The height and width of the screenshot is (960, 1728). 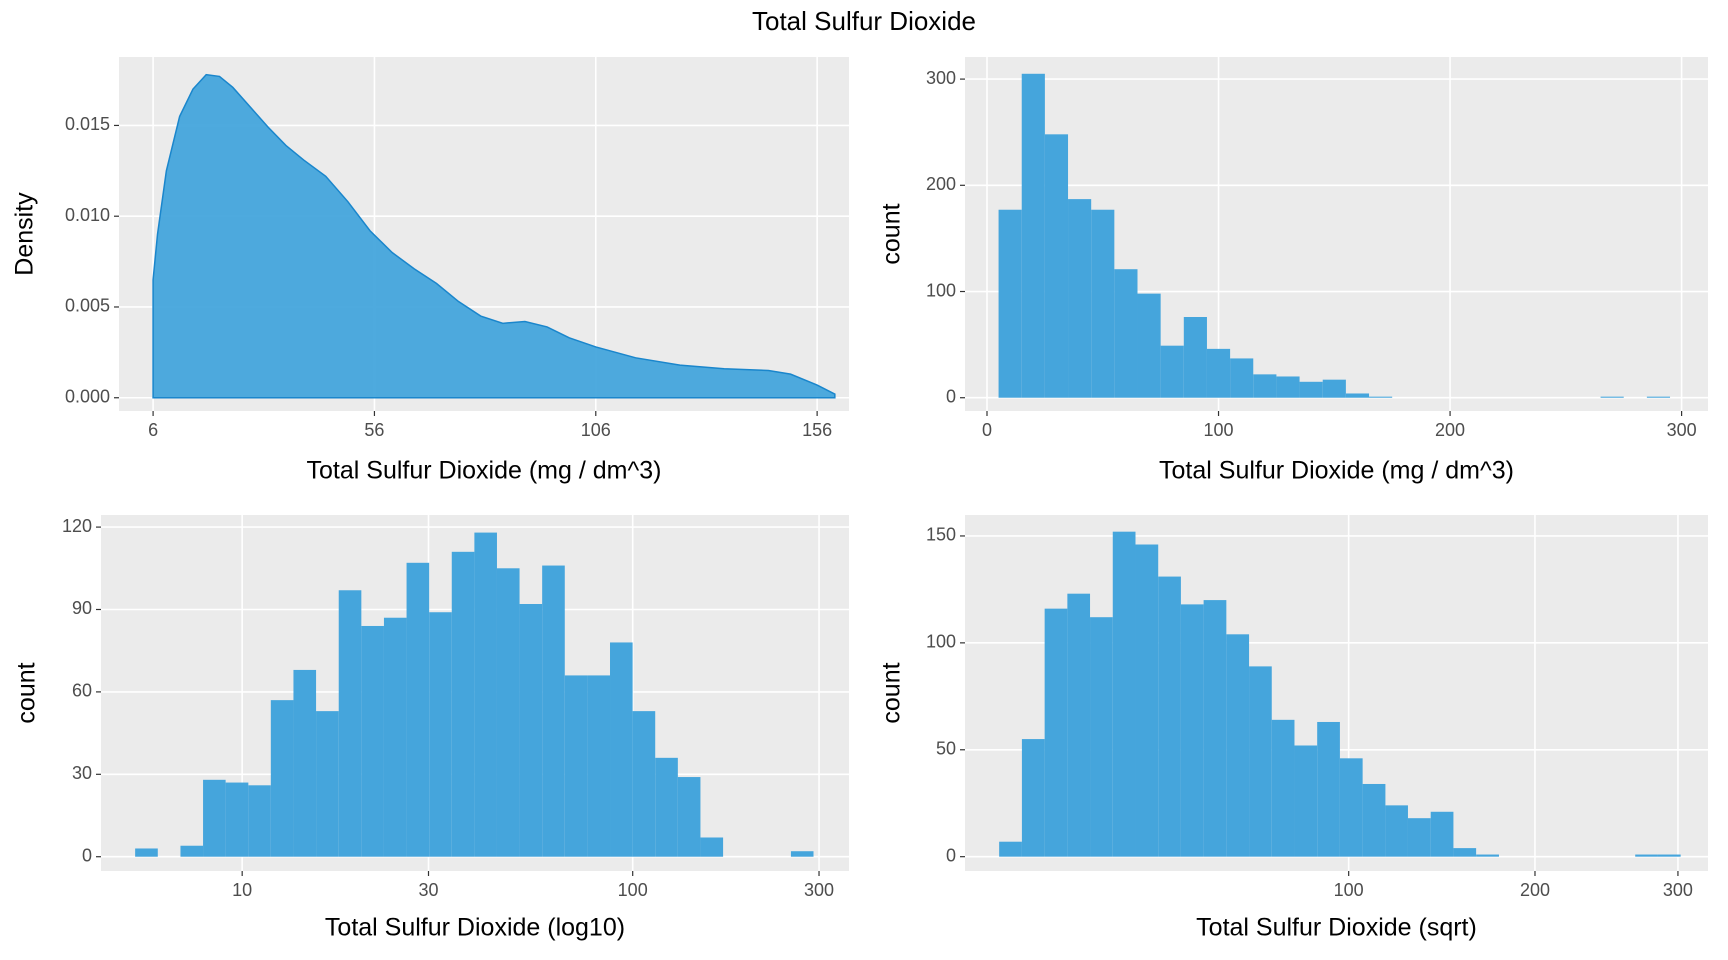 What do you see at coordinates (82, 773) in the screenshot?
I see `y-tick-label: 30` at bounding box center [82, 773].